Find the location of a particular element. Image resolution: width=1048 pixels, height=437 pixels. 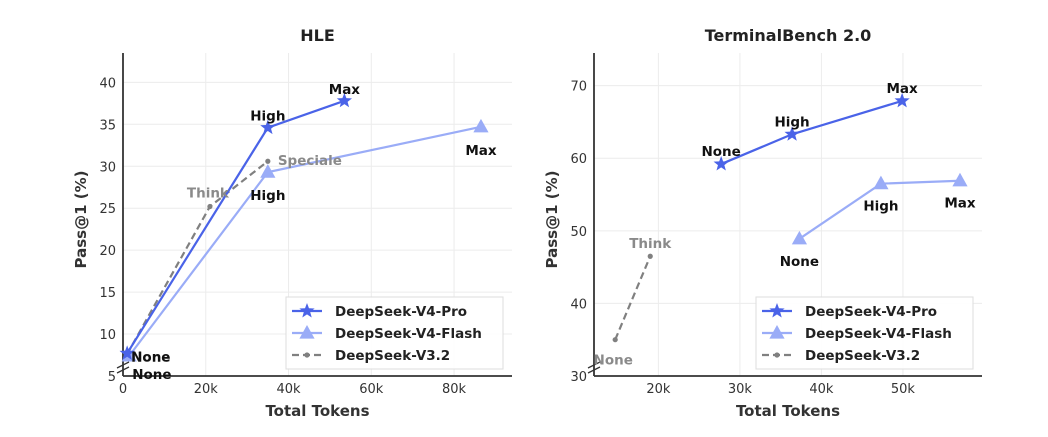

x-tick-label: 50k is located at coordinates (903, 389).